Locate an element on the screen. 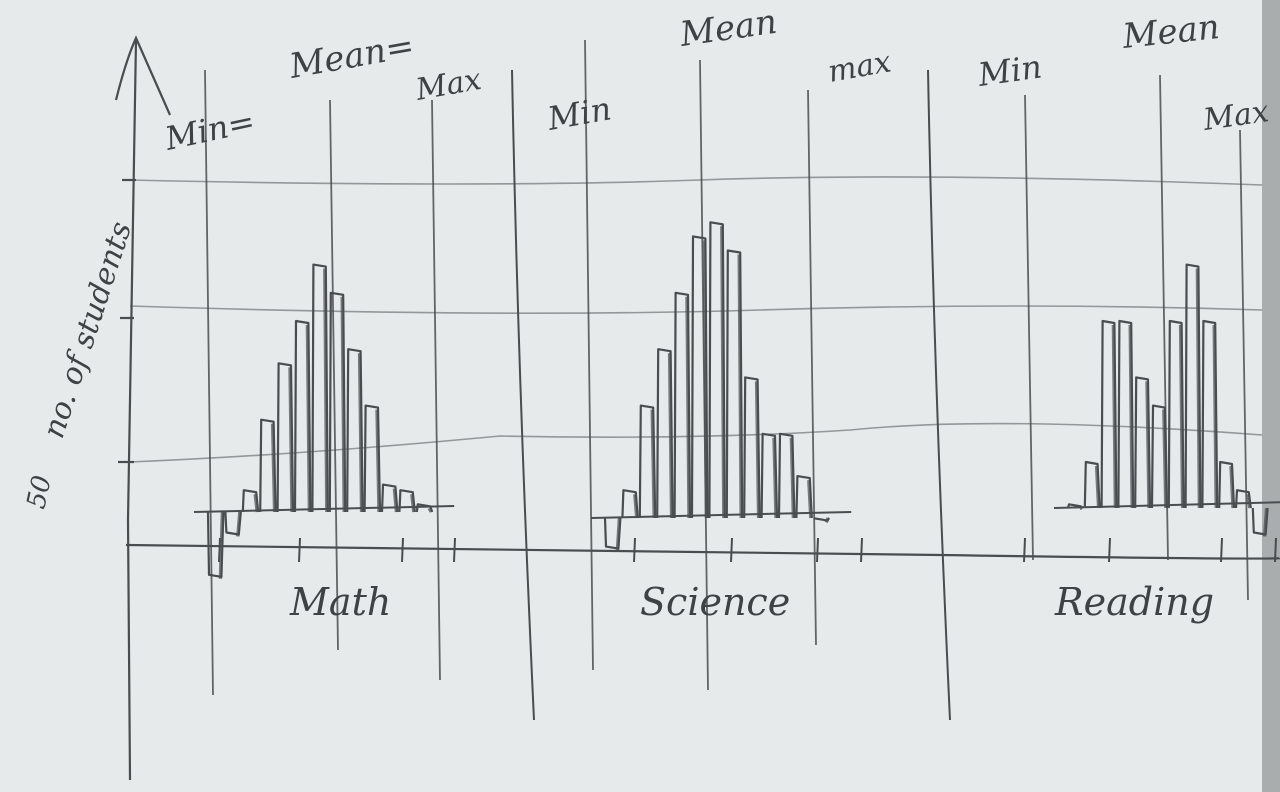 This screenshot has height=792, width=1280. y-axis is located at coordinates (132, 410).